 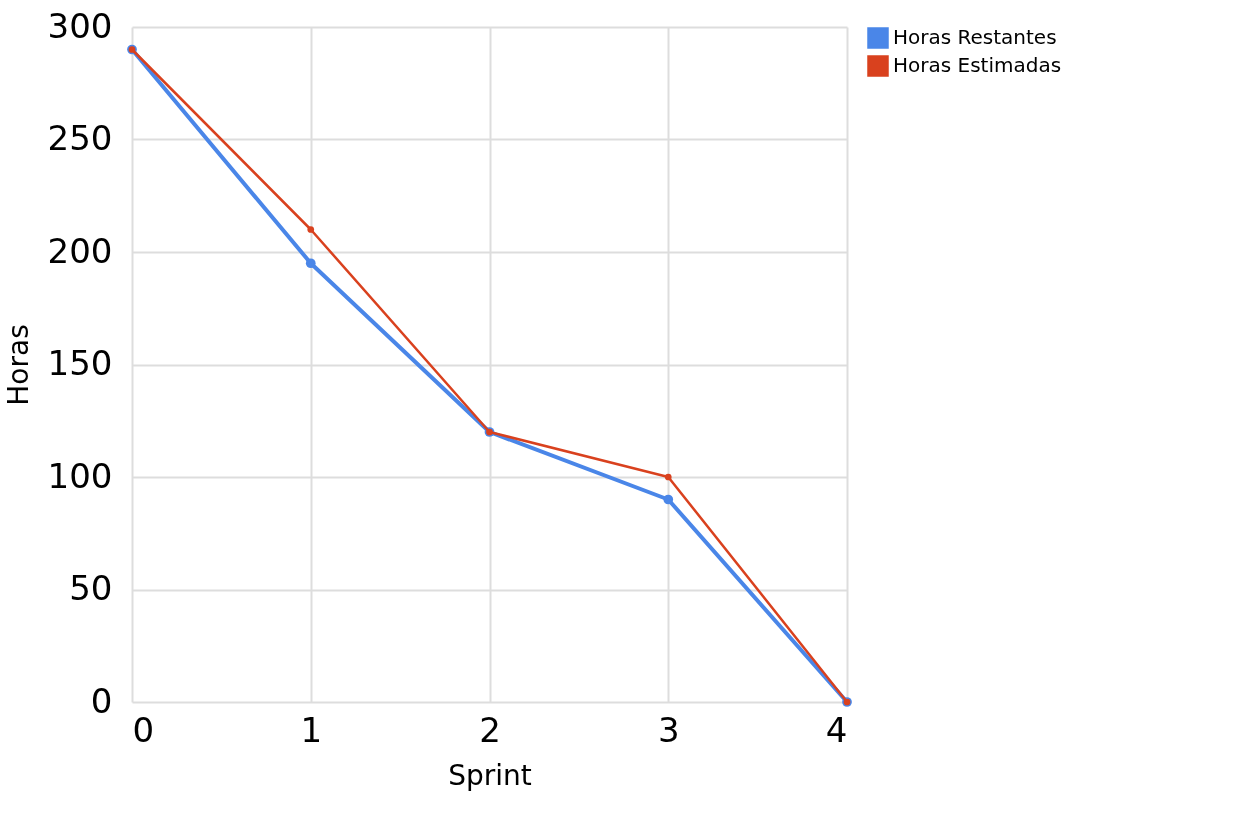 I want to click on x-axis-title: Sprint, so click(x=490, y=775).